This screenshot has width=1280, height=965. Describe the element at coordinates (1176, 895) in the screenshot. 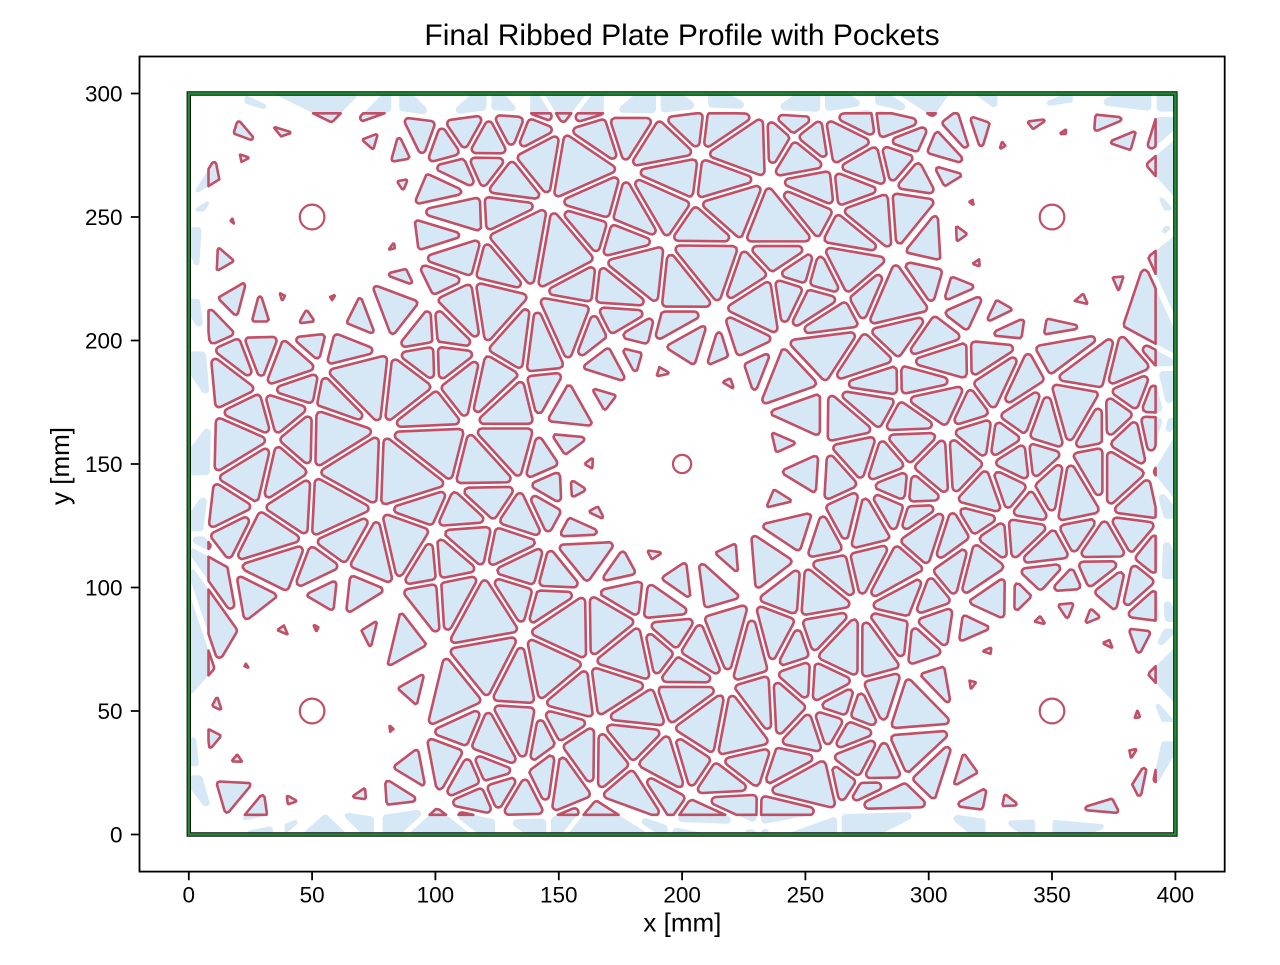

I see `svg-text: 400` at that location.